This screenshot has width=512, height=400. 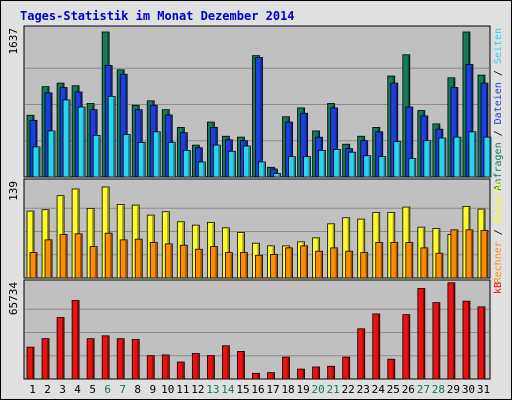 What do you see at coordinates (13, 191) in the screenshot?
I see `y-max-label: 139` at bounding box center [13, 191].